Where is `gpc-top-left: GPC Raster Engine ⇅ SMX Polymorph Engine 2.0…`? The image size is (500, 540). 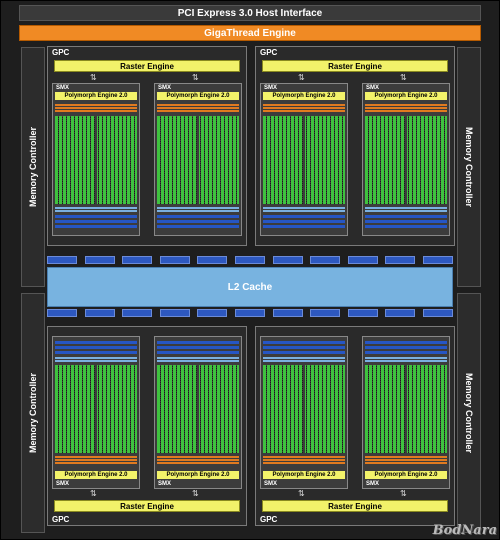 gpc-top-left: GPC Raster Engine ⇅ SMX Polymorph Engine 2.0… is located at coordinates (147, 146).